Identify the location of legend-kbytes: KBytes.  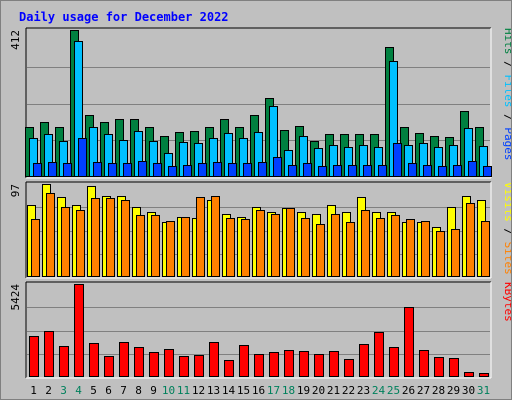
(506, 302).